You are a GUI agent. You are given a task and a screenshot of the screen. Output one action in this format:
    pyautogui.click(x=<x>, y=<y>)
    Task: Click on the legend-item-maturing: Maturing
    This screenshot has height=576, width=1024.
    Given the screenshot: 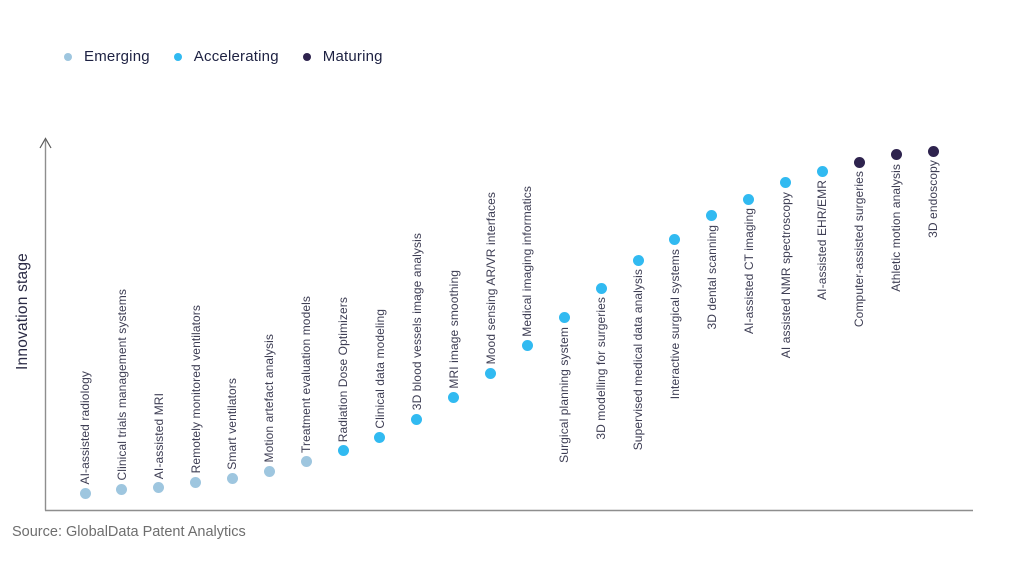 What is the action you would take?
    pyautogui.click(x=342, y=56)
    